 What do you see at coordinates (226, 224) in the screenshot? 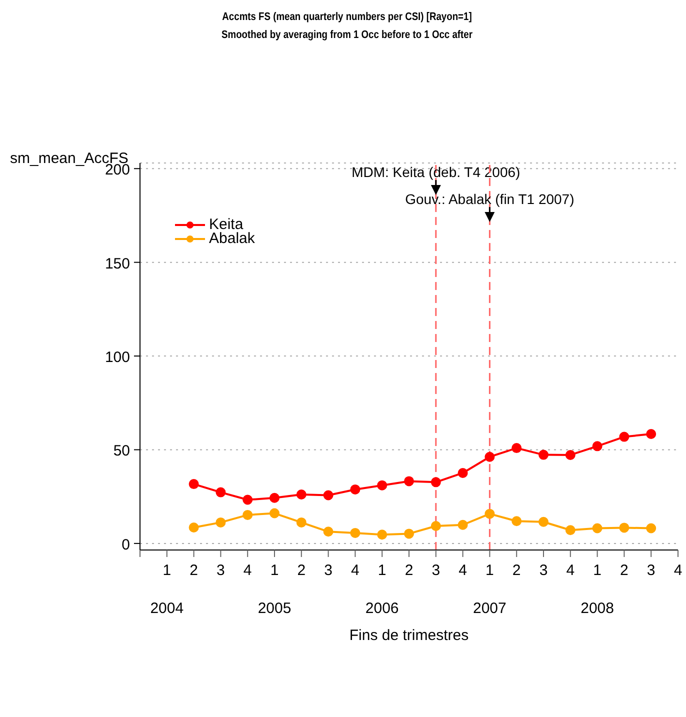
I see `legend-label: Keita` at bounding box center [226, 224].